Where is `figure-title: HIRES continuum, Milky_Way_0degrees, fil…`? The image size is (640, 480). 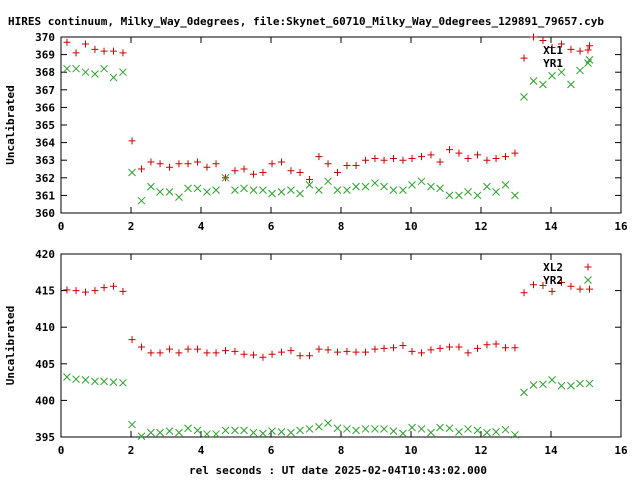 figure-title: HIRES continuum, Milky_Way_0degrees, fil… is located at coordinates (306, 21).